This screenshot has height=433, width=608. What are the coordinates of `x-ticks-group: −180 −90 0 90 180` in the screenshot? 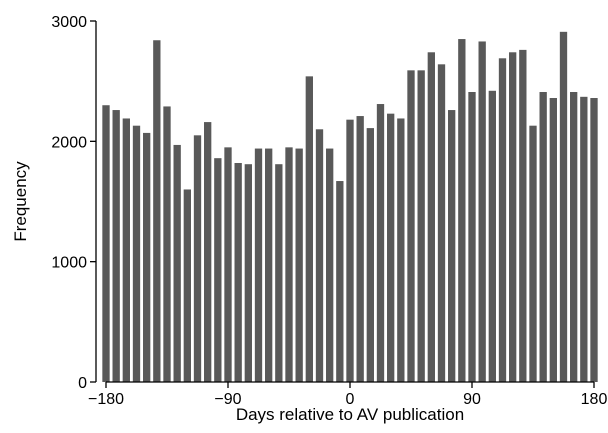 It's located at (347, 395).